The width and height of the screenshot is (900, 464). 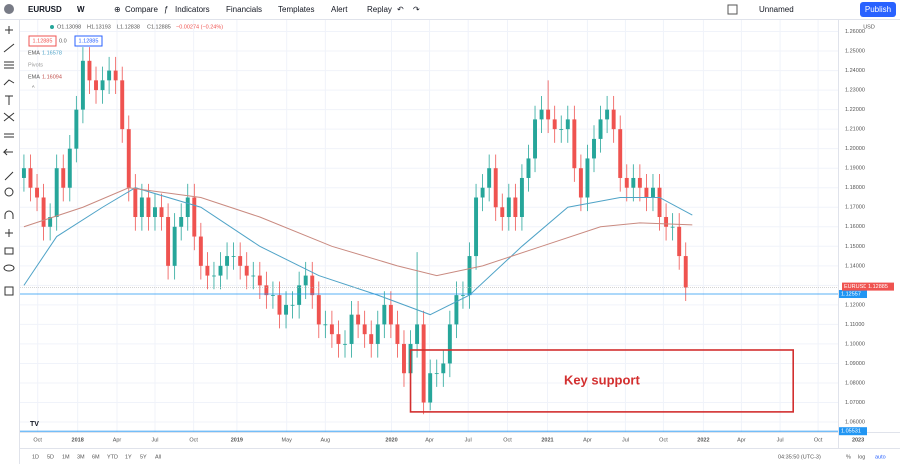 I want to click on left-toolbar, so click(x=11, y=242).